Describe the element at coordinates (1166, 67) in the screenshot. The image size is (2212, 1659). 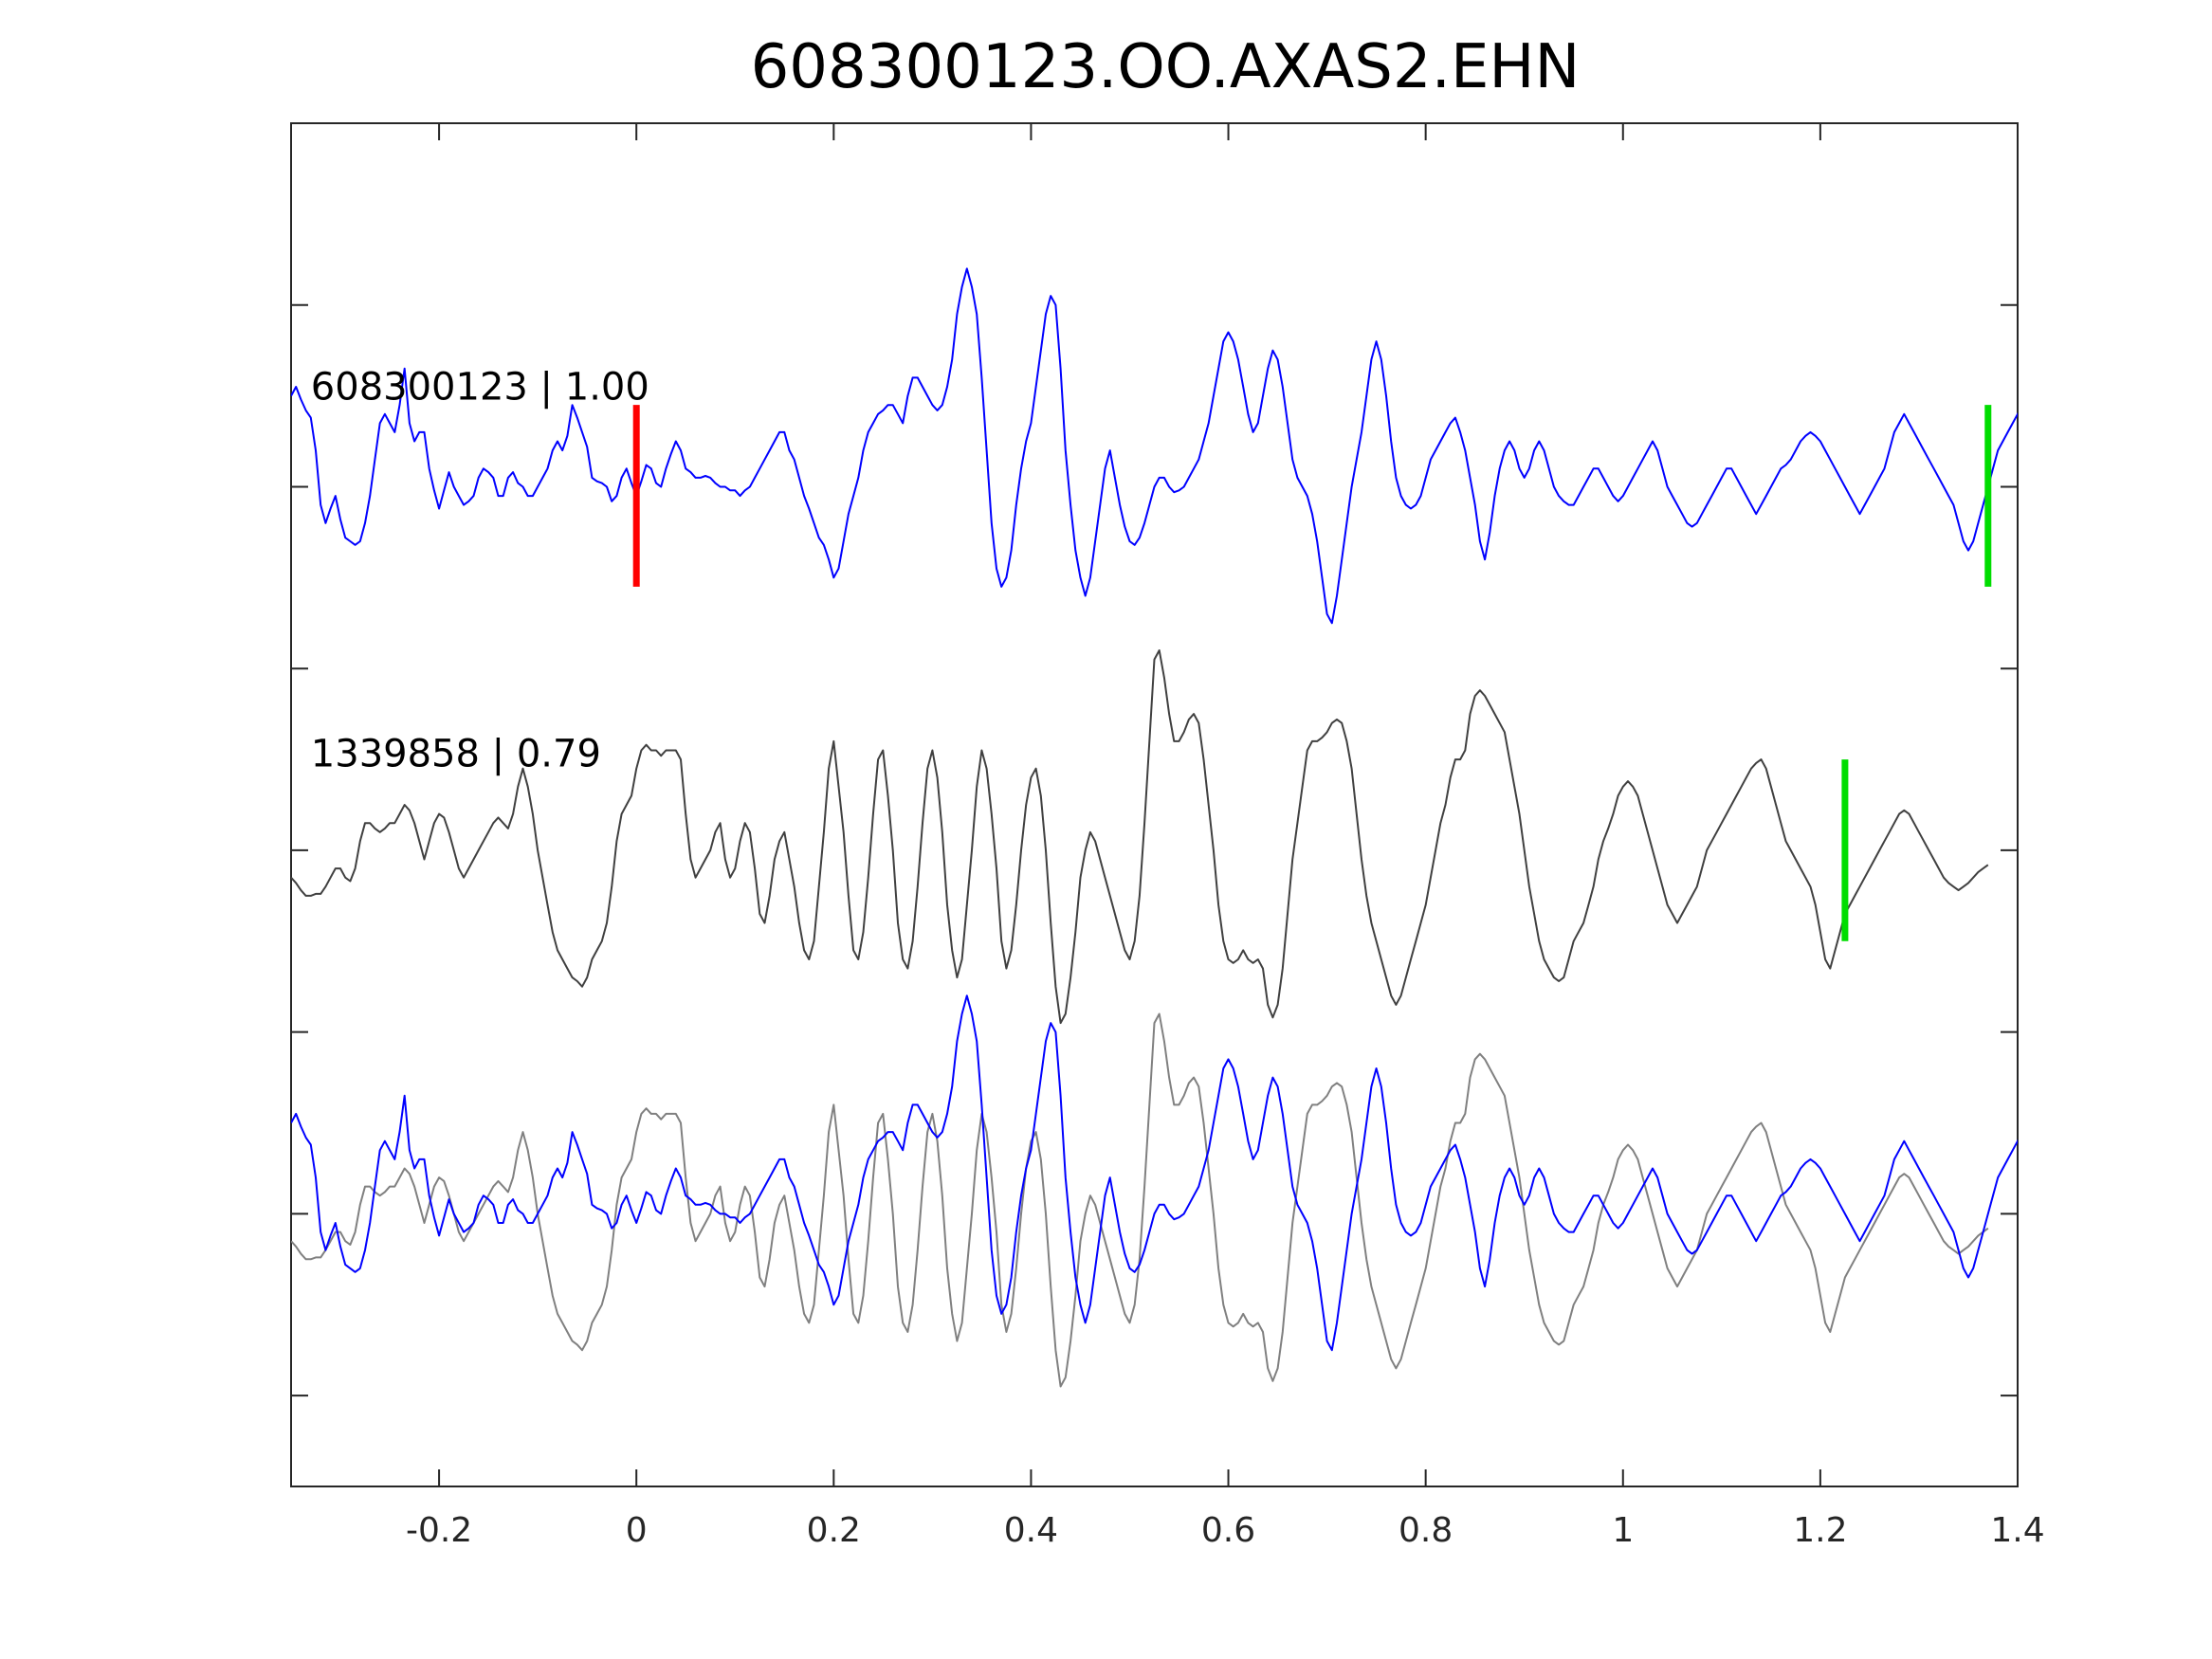
I see `chart-title: 608300123.OO.AXAS2.EHN` at that location.